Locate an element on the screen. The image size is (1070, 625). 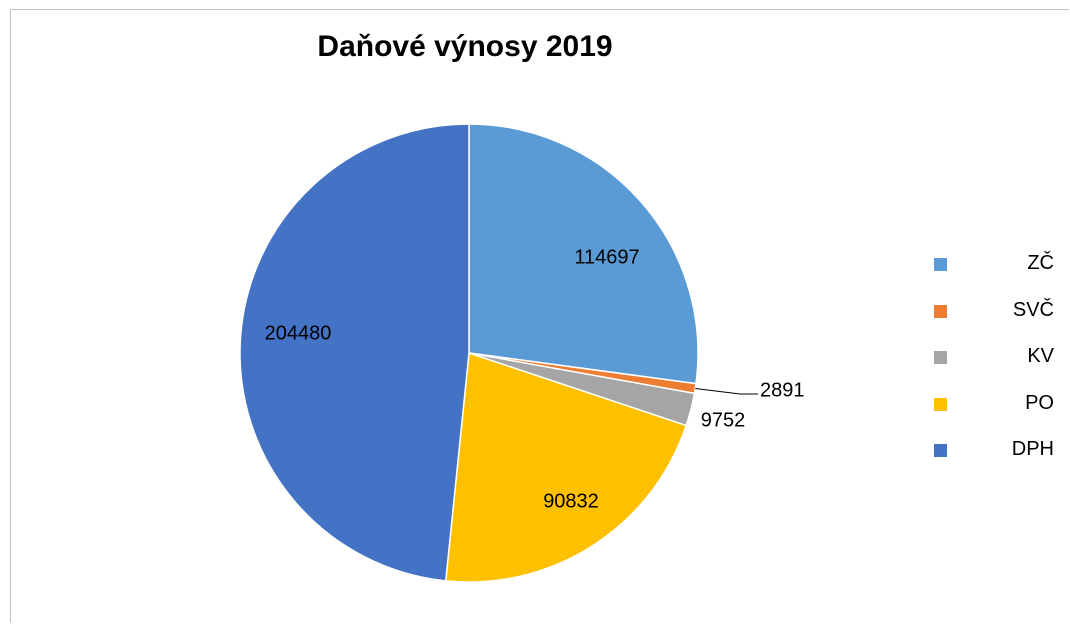
legend-label: DPH is located at coordinates (1032, 449).